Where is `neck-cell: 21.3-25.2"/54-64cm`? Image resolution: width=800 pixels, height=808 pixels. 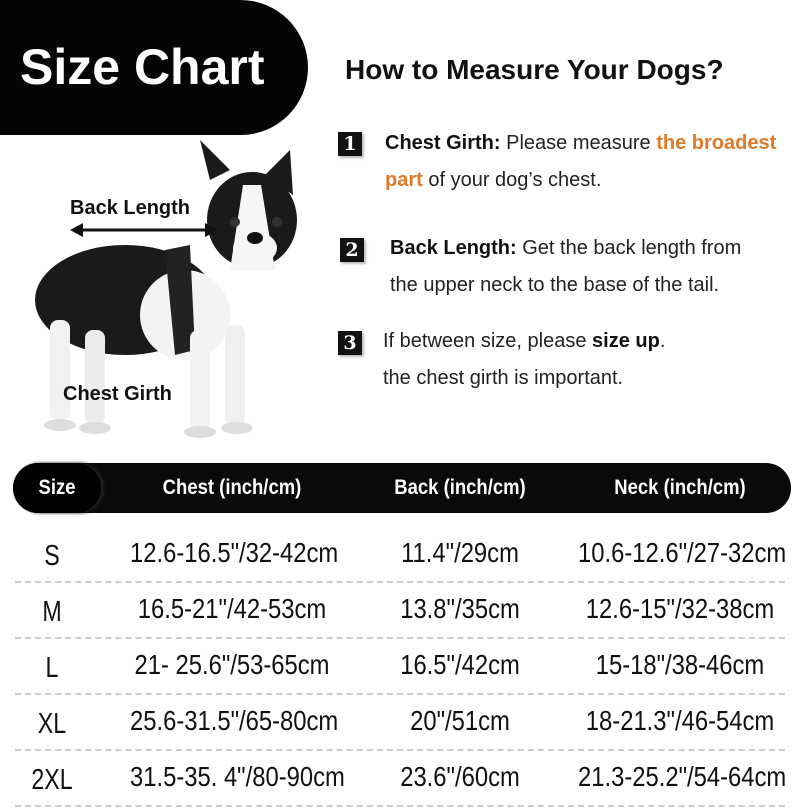 neck-cell: 21.3-25.2"/54-64cm is located at coordinates (682, 776).